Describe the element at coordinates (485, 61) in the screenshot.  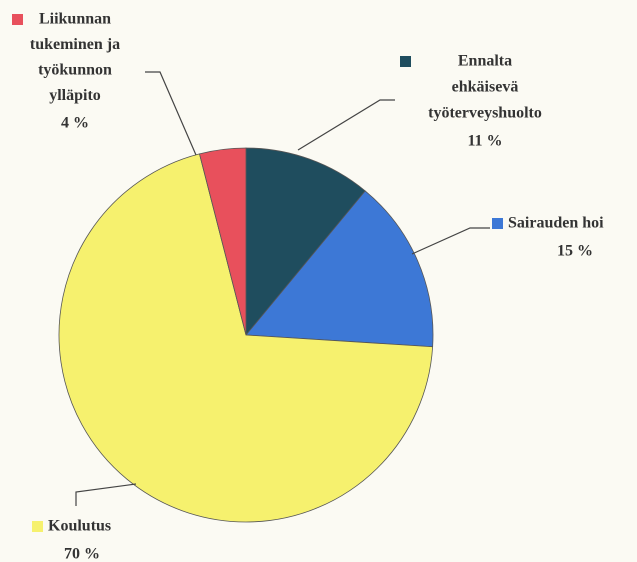
I see `slice-label: Ennalta` at that location.